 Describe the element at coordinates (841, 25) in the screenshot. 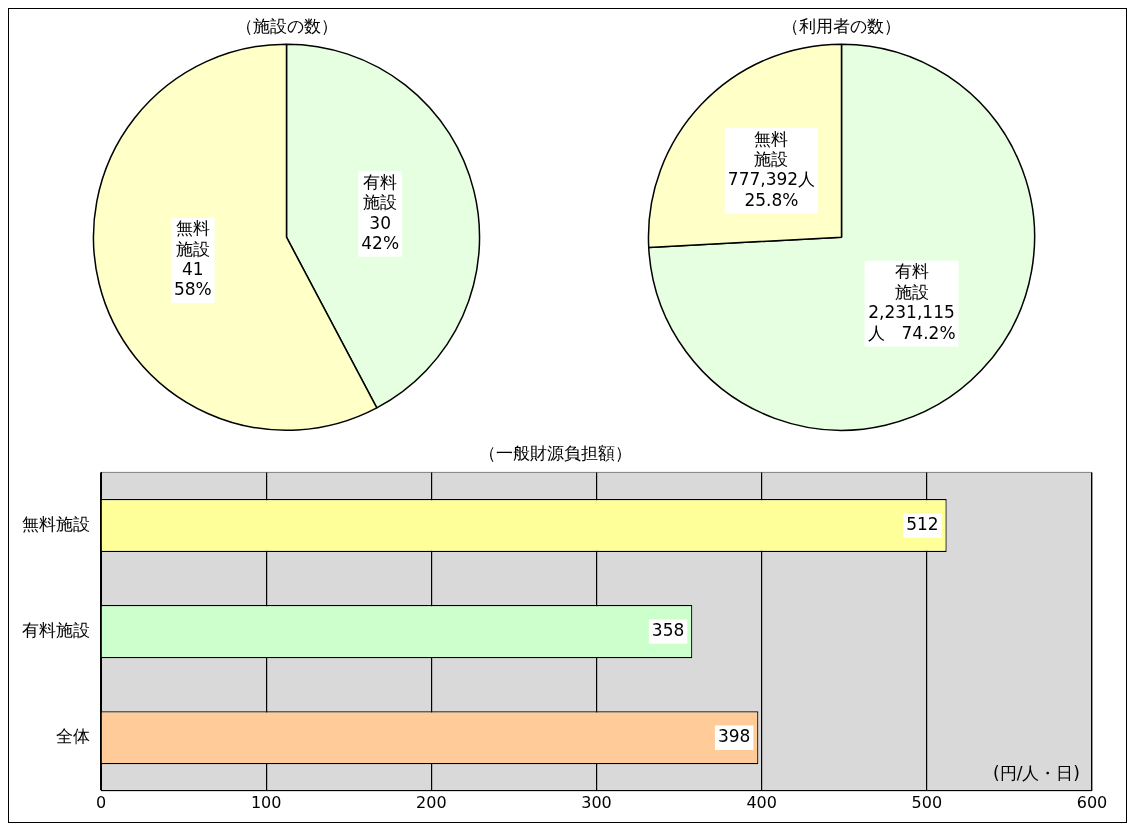

I see `chart-title: （利用者の数）` at that location.